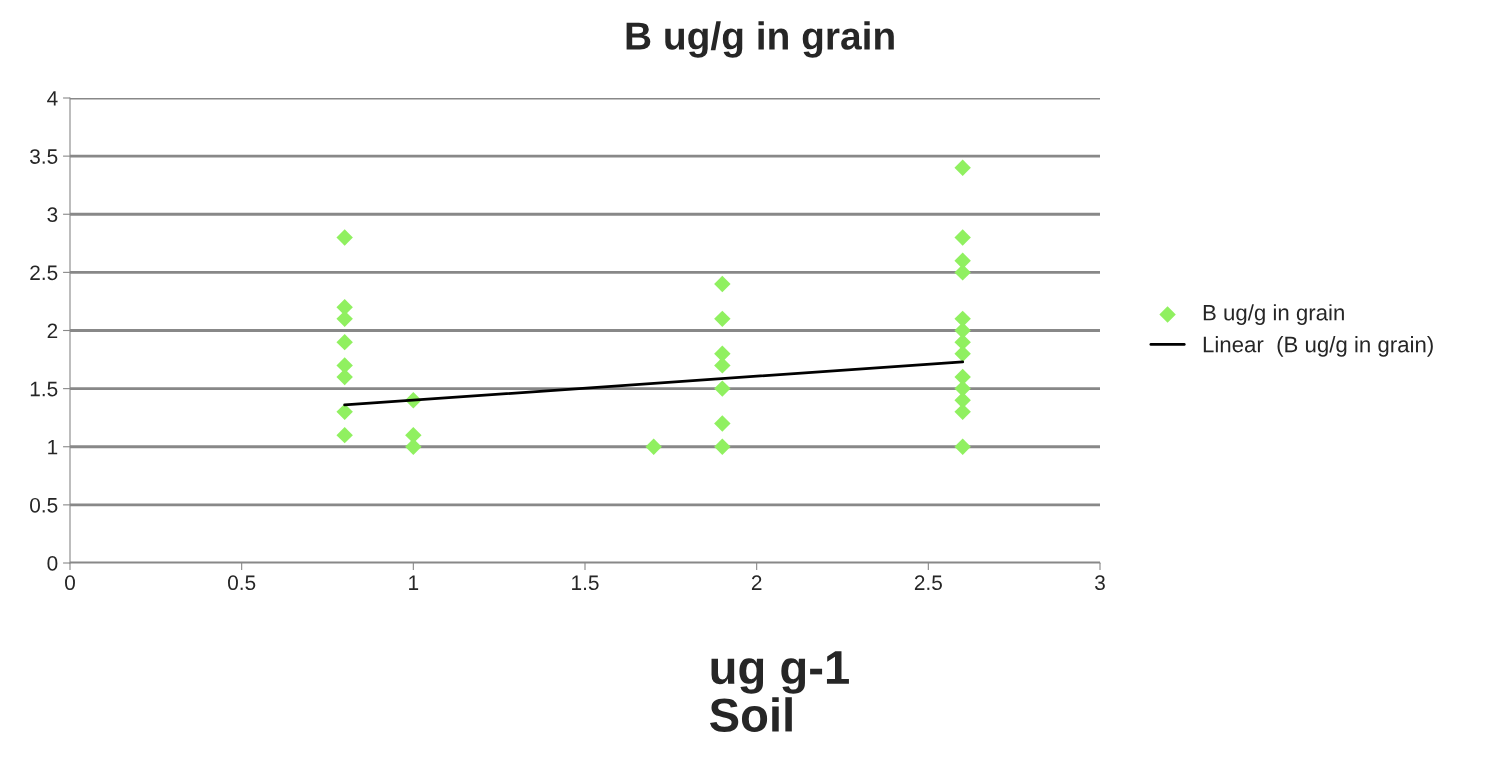 Image resolution: width=1496 pixels, height=762 pixels. What do you see at coordinates (44, 389) in the screenshot?
I see `y-tick-label: 1.5` at bounding box center [44, 389].